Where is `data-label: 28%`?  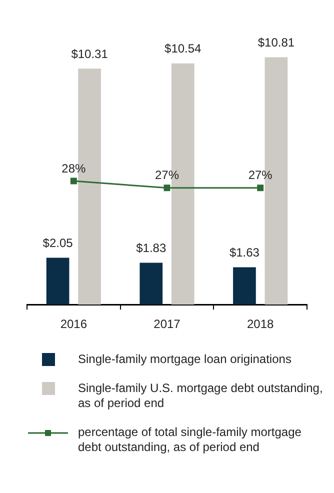 data-label: 28% is located at coordinates (74, 168).